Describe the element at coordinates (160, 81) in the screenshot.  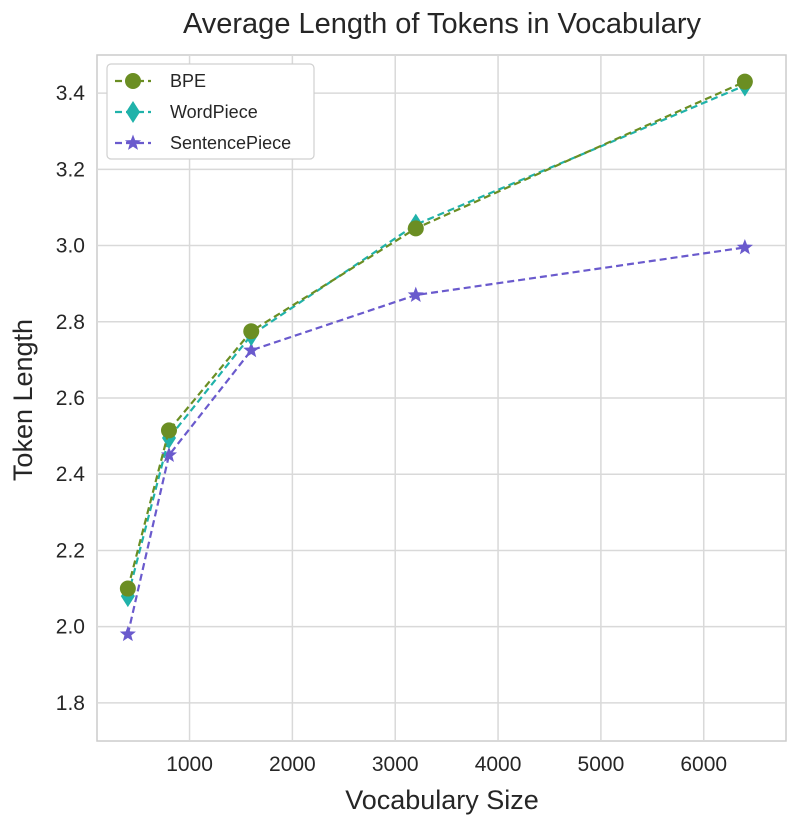
I see `legend-entry: BPE` at that location.